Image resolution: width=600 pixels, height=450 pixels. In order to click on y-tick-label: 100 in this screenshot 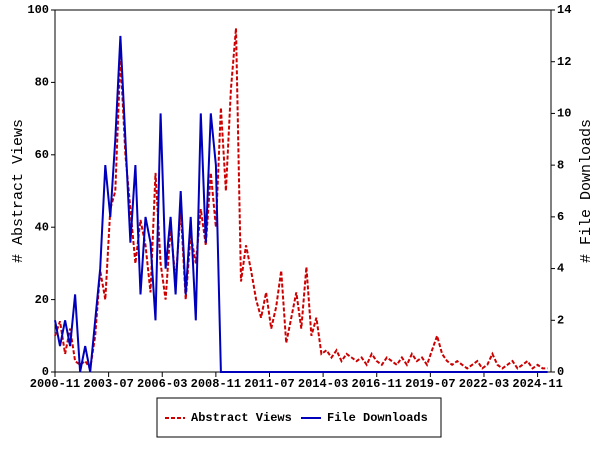, I will do `click(38, 10)`.